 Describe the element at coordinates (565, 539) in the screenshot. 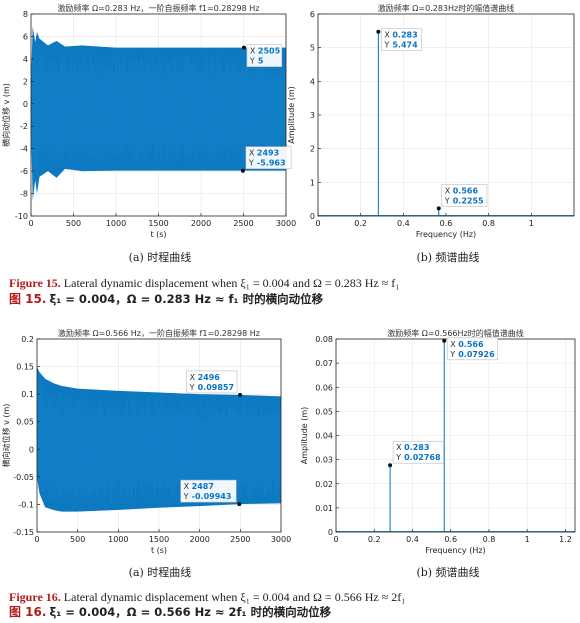

I see `fig16-spec-xtick-label-6: 1.2` at that location.